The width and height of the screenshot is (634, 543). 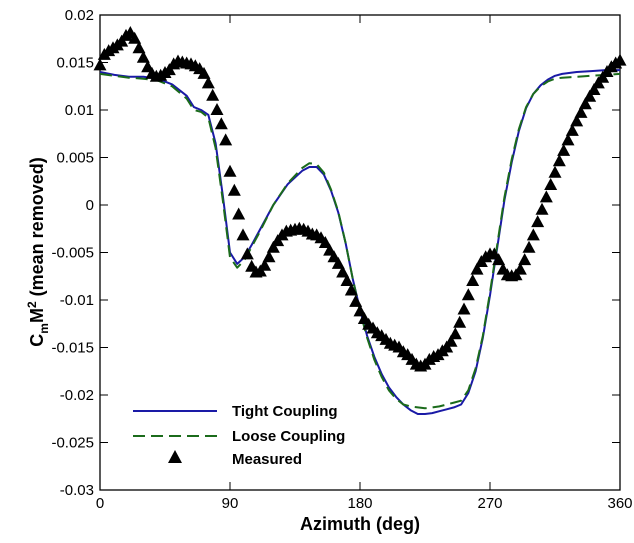 I want to click on x-axis-title: Azimuth (deg), so click(x=360, y=524).